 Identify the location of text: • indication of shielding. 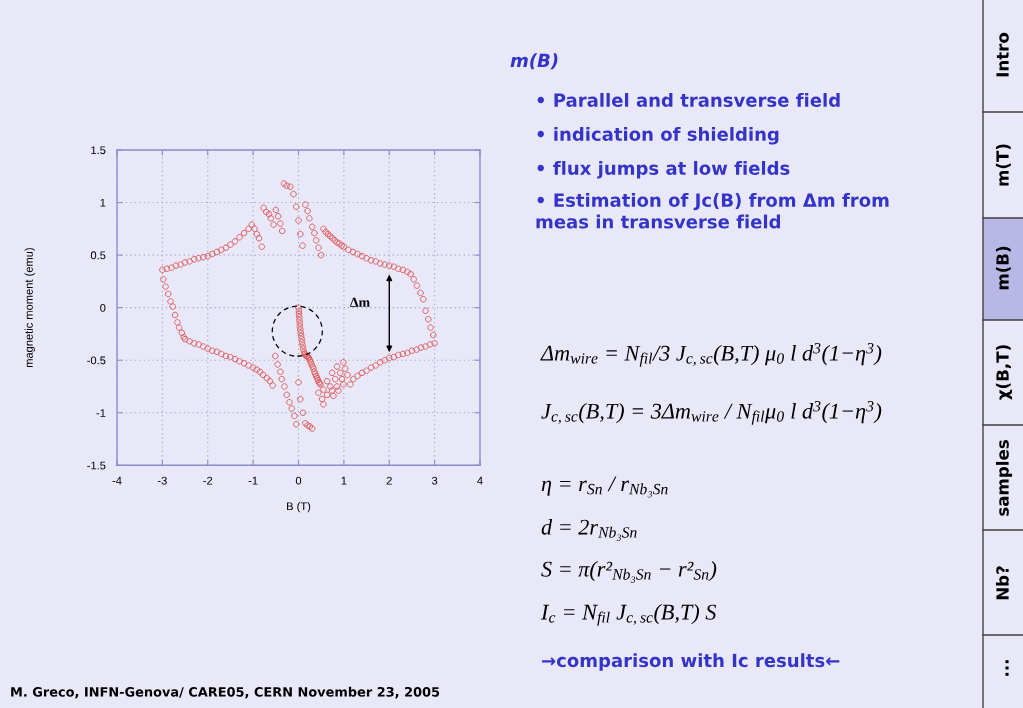
(658, 136).